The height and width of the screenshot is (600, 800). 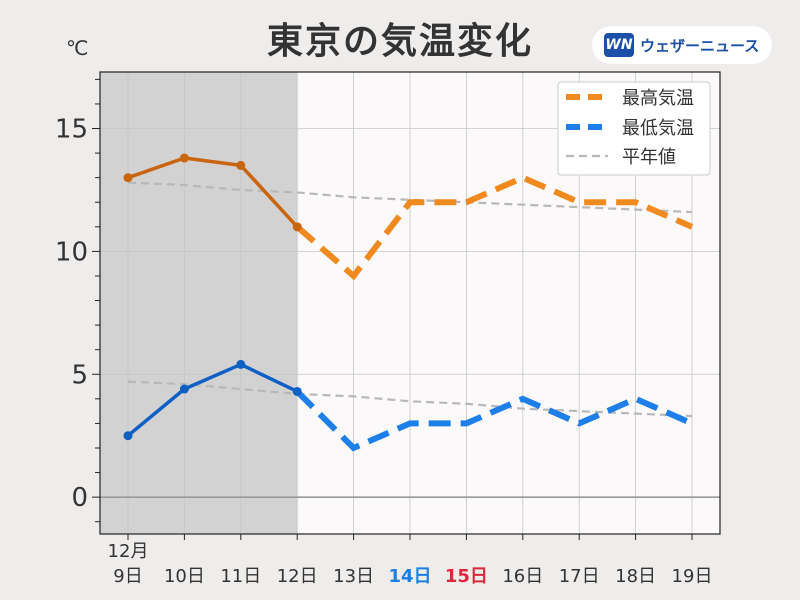 What do you see at coordinates (649, 157) in the screenshot?
I see `legend-label: 平年値` at bounding box center [649, 157].